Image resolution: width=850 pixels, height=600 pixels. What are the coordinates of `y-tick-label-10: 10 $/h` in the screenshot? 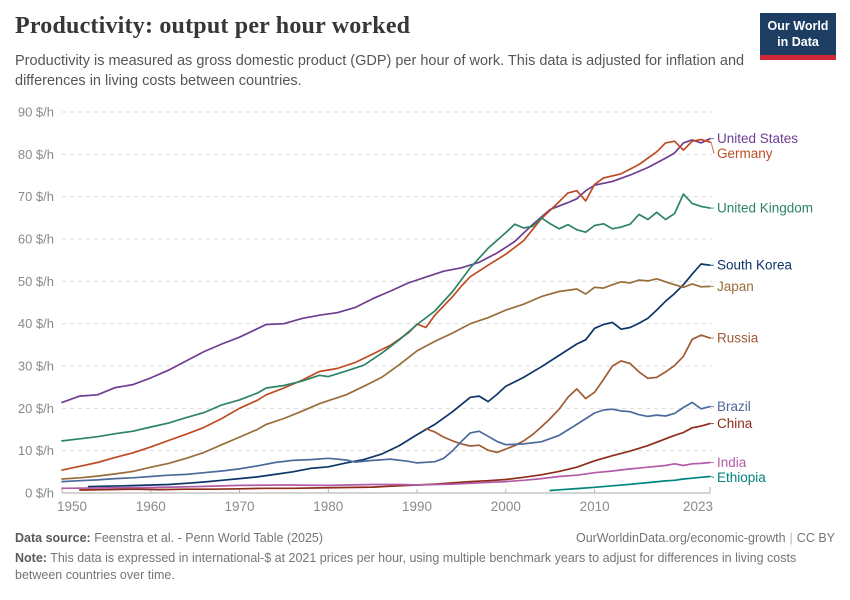 It's located at (36, 450).